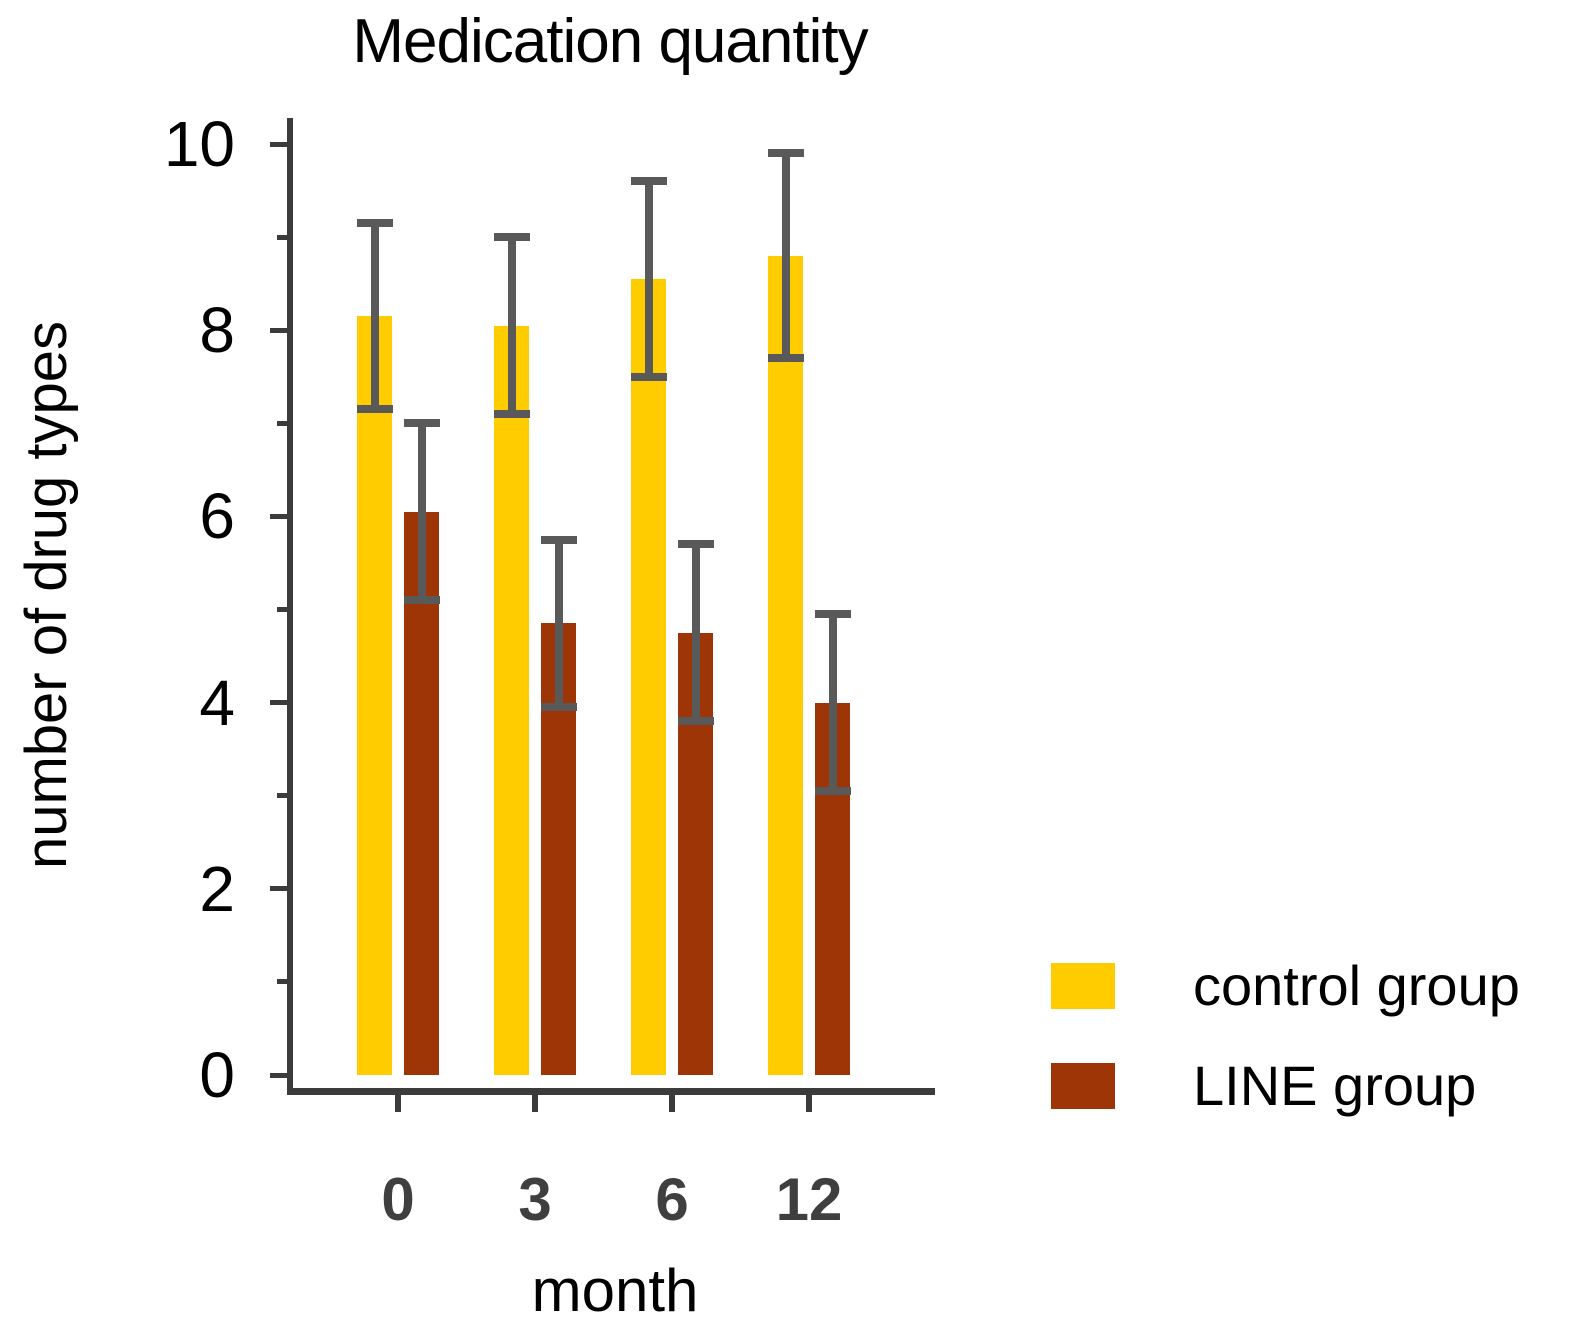 The image size is (1590, 1331). What do you see at coordinates (398, 1199) in the screenshot?
I see `x-tick-label-0: 0` at bounding box center [398, 1199].